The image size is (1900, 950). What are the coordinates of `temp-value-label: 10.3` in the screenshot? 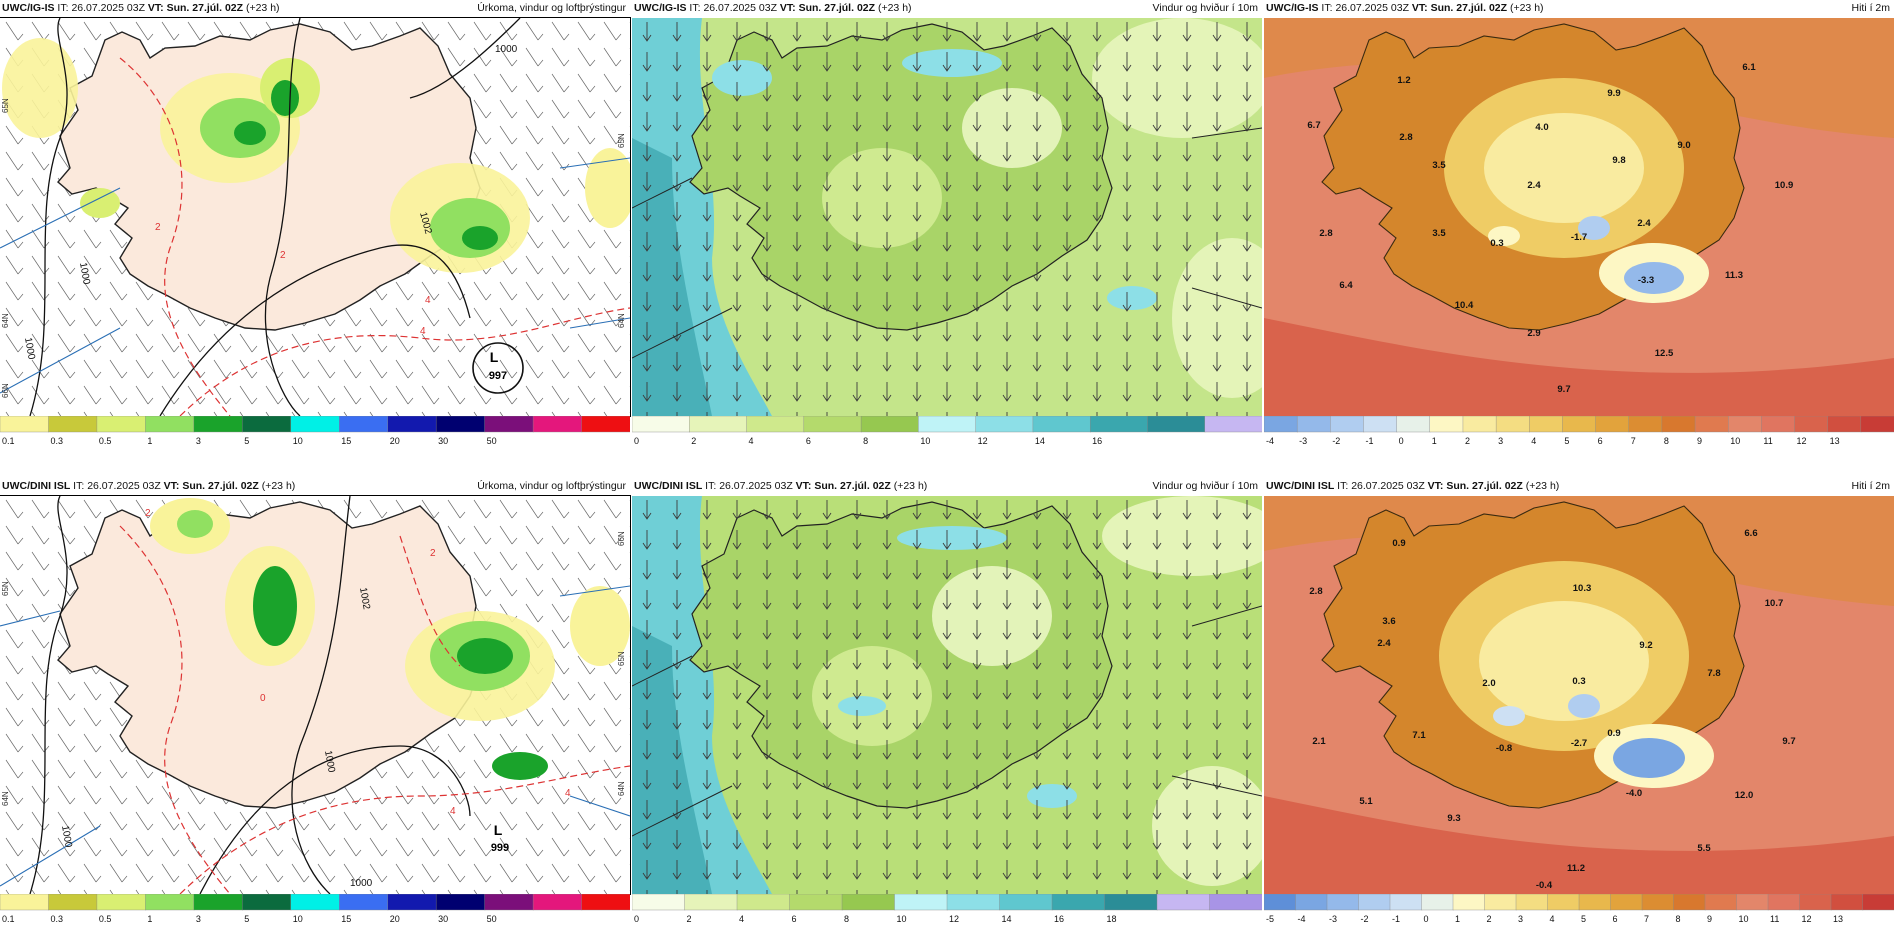 It's located at (1582, 588).